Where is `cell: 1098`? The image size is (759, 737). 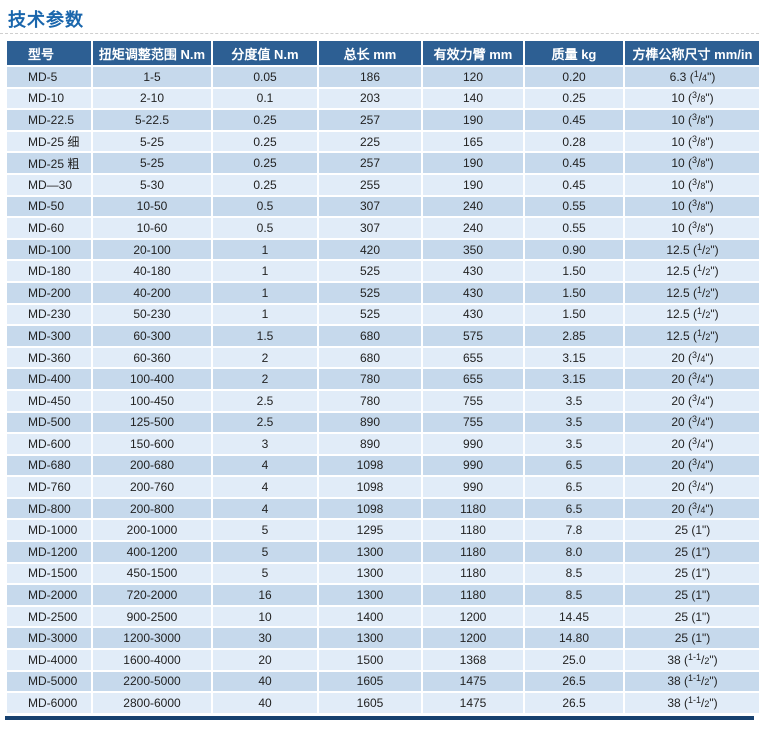 cell: 1098 is located at coordinates (370, 508).